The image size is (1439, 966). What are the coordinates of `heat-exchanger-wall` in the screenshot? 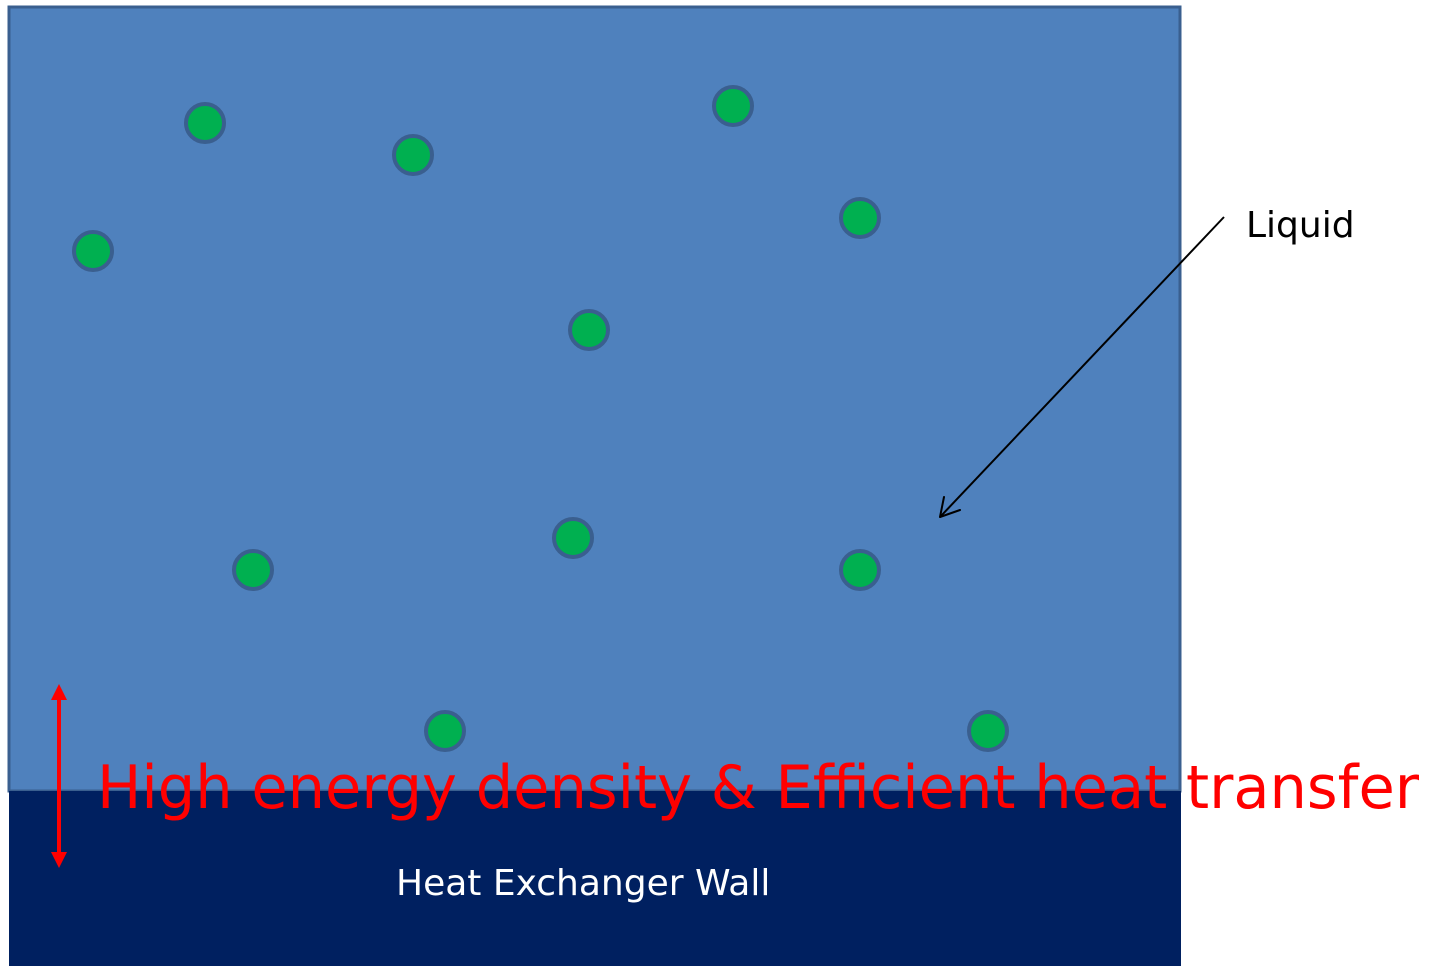 It's located at (595, 878).